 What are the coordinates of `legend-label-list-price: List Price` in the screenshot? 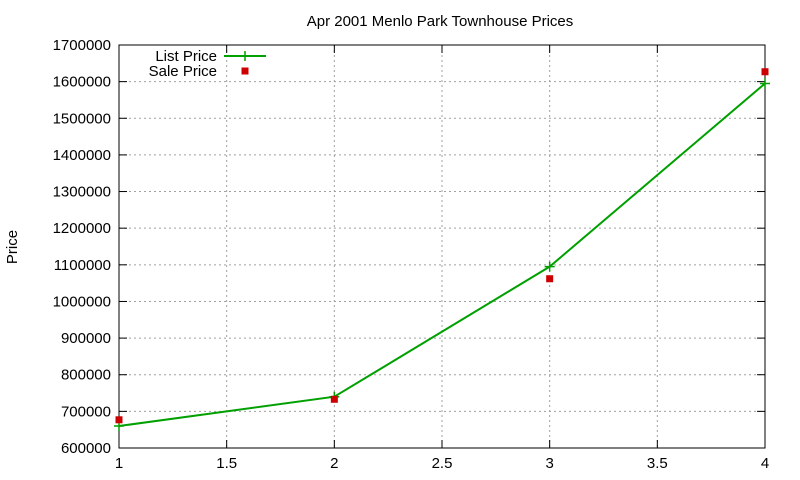 It's located at (186, 56).